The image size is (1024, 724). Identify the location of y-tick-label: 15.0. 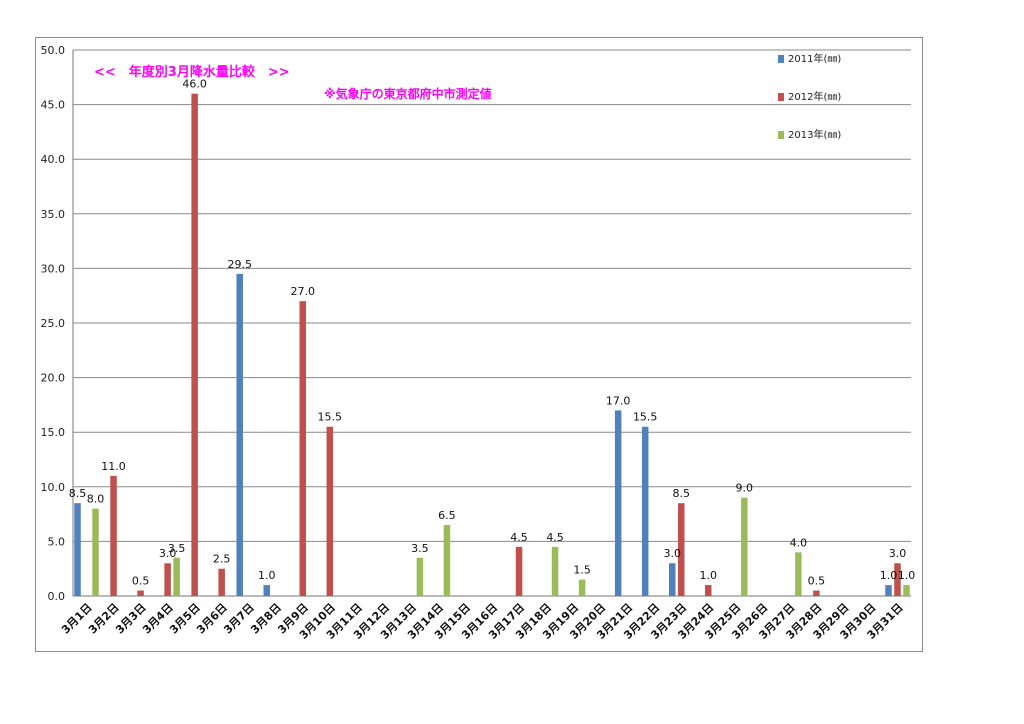
(53, 432).